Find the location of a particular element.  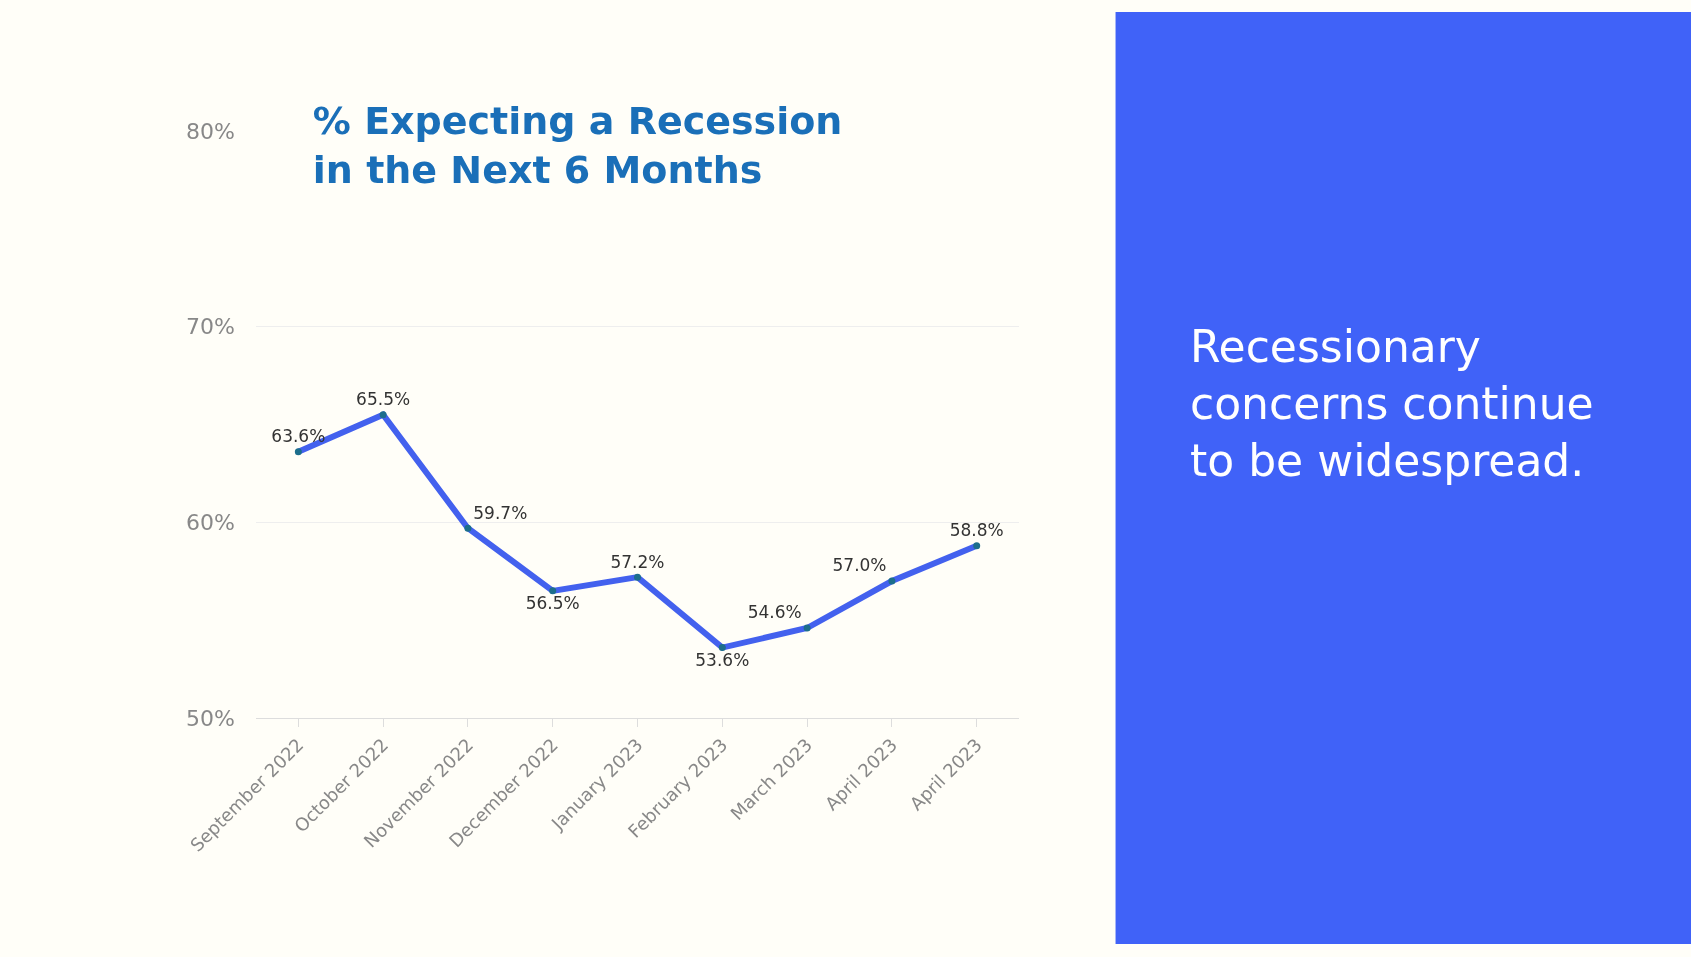

y-tick-label: 70% is located at coordinates (210, 327).